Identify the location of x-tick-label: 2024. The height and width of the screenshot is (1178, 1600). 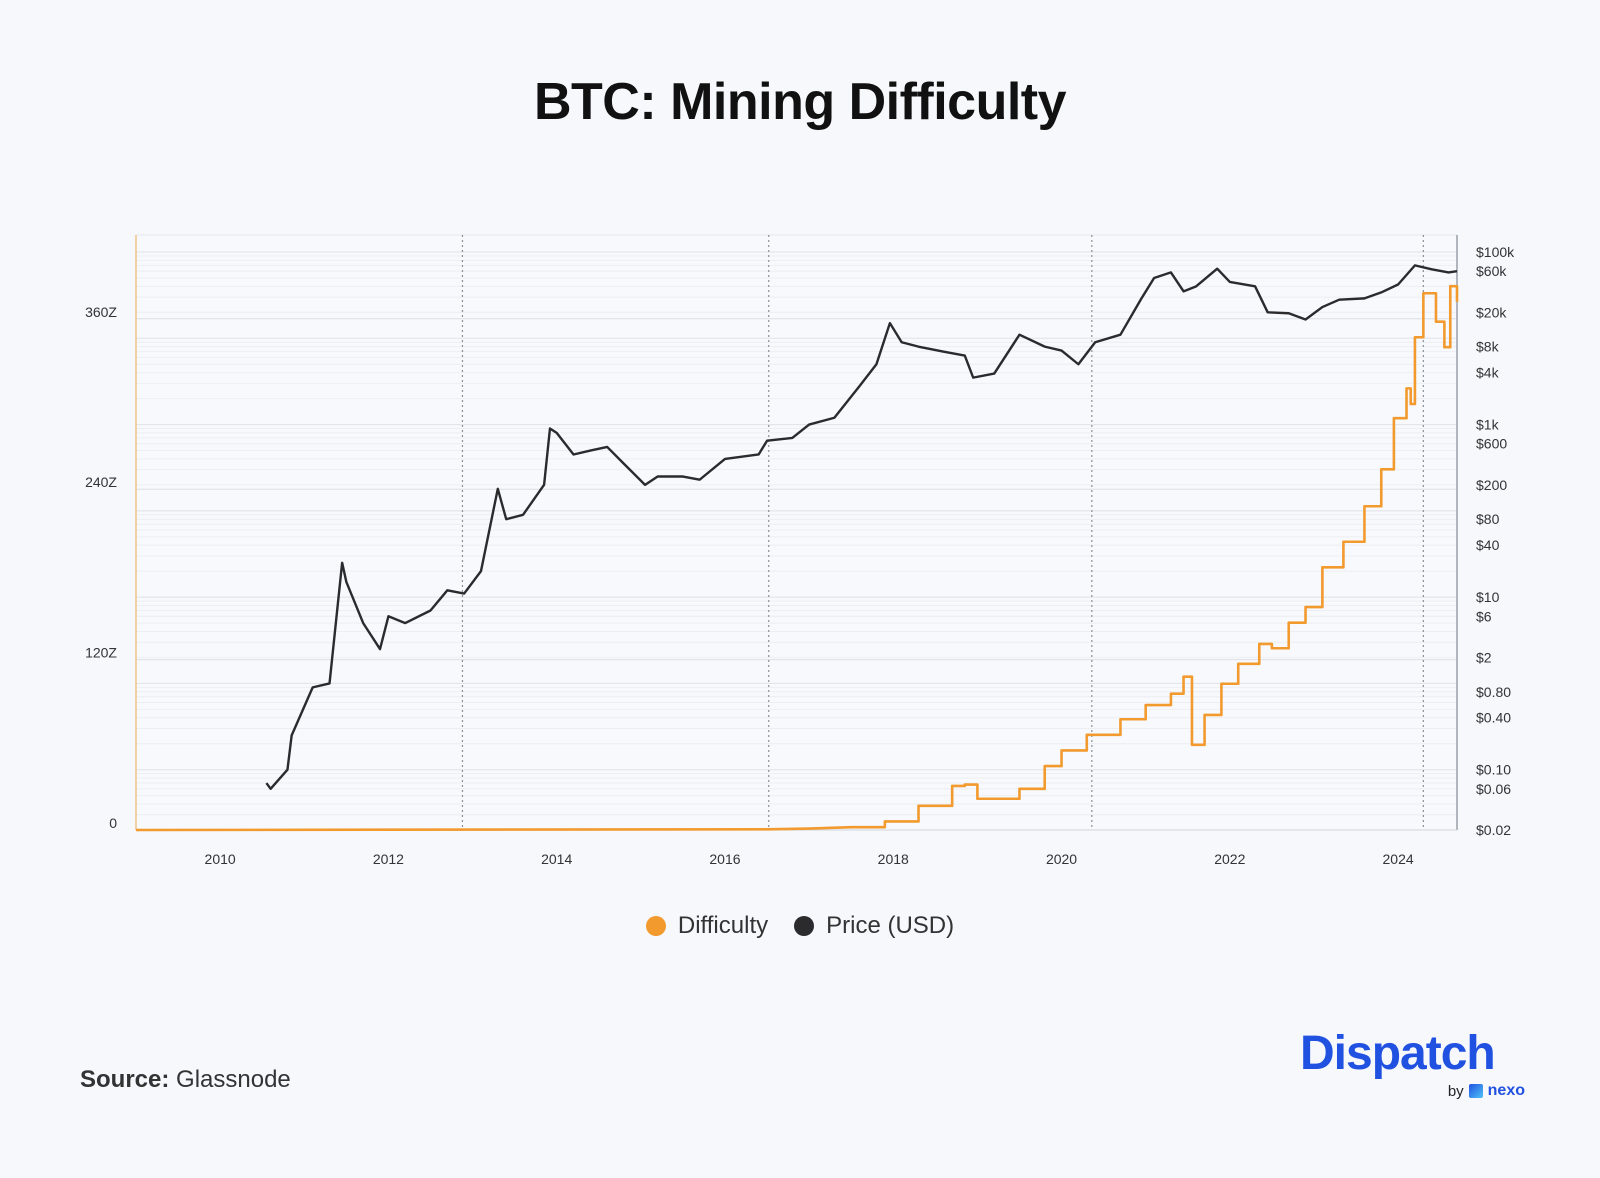
(1398, 859).